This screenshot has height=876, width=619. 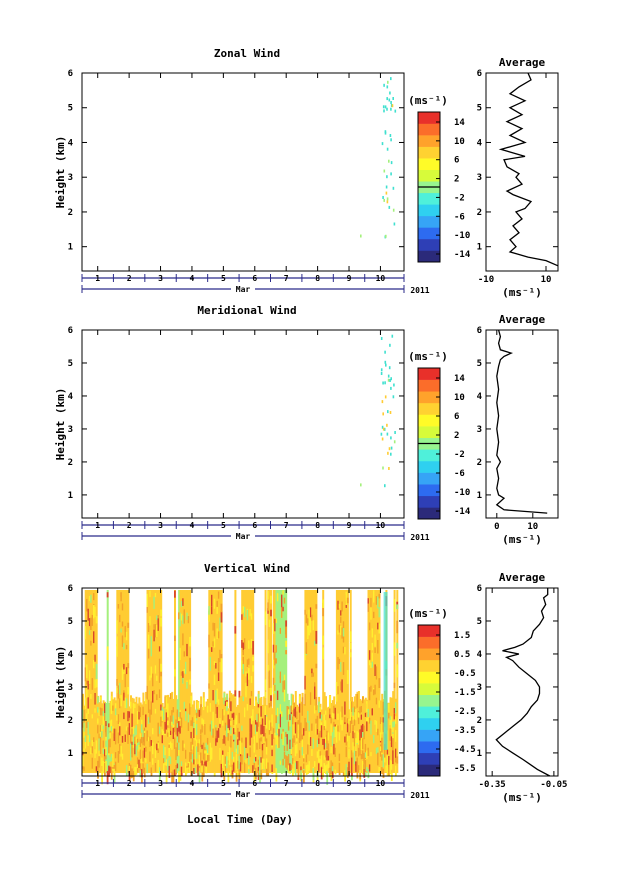 I want to click on colorbar-unit: (ms⁻¹), so click(x=428, y=100).